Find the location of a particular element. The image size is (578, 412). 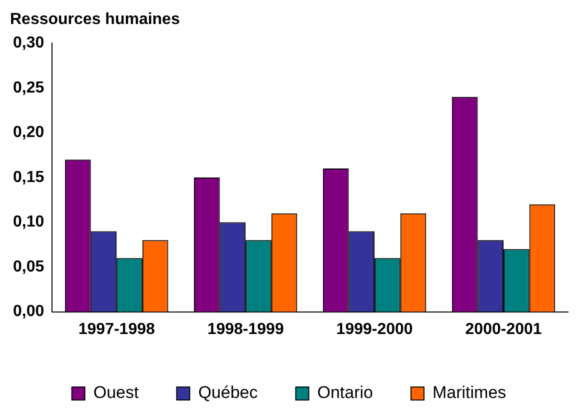

y-tick-label: 0,05 is located at coordinates (28, 267).